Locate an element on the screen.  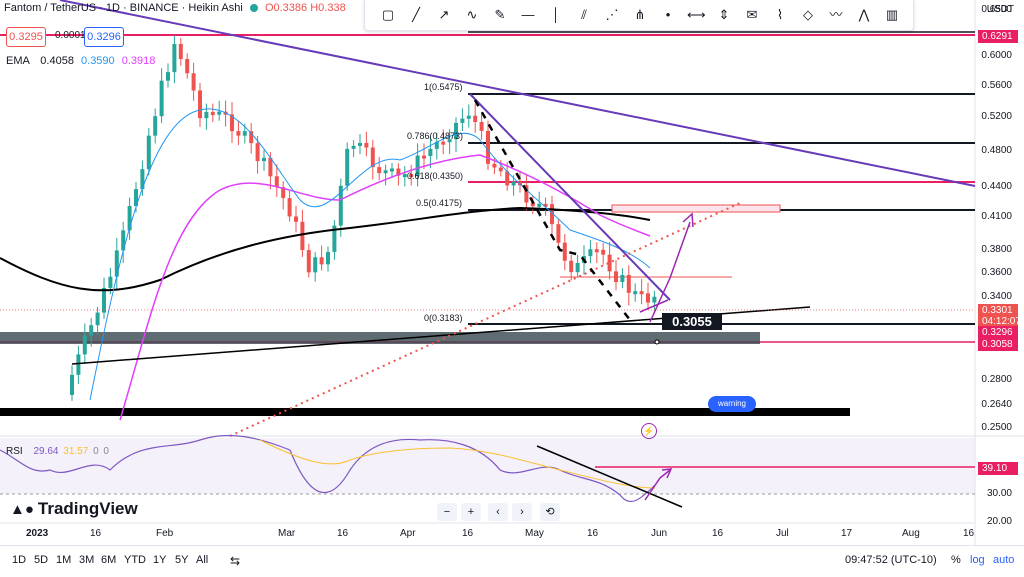
rsi-arrowhead is located at coordinates (667, 473).